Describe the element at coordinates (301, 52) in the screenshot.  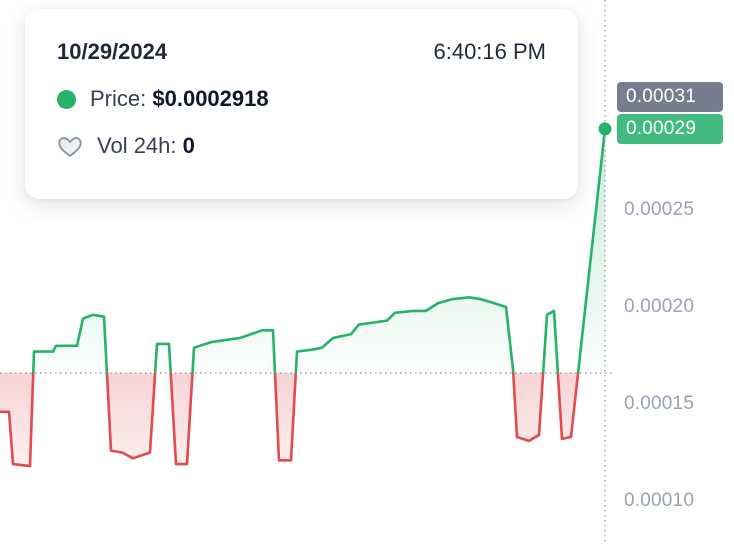
I see `tooltip-header: 10/29/2024 6:40:16 PM` at that location.